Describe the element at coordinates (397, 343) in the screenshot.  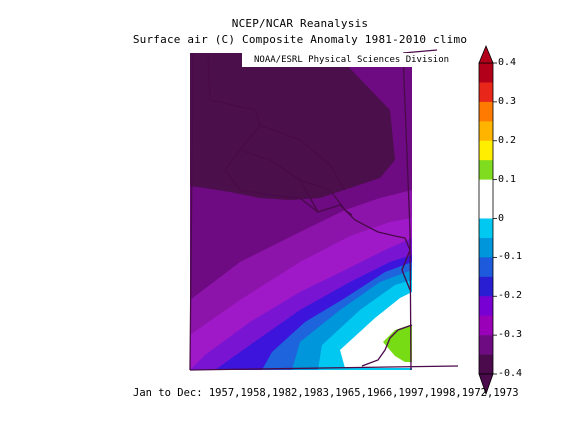
I see `contour-band-green` at that location.